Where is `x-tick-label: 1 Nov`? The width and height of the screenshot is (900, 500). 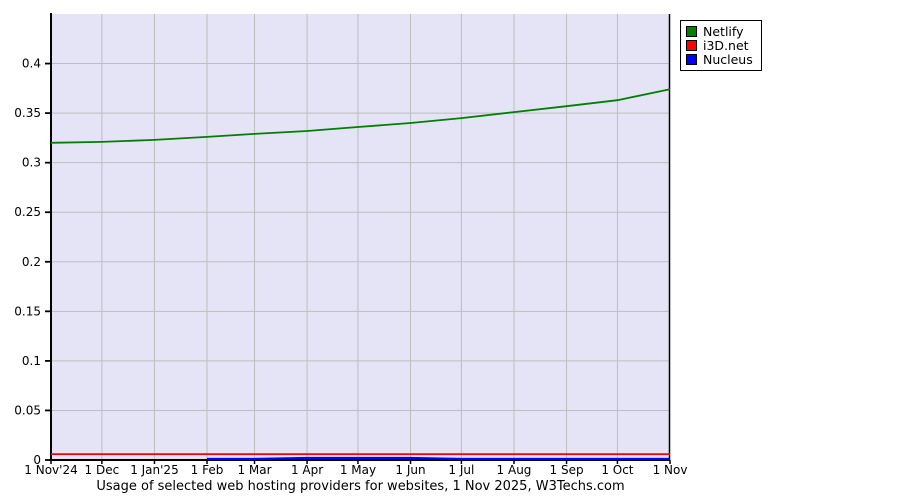 x-tick-label: 1 Nov is located at coordinates (670, 470).